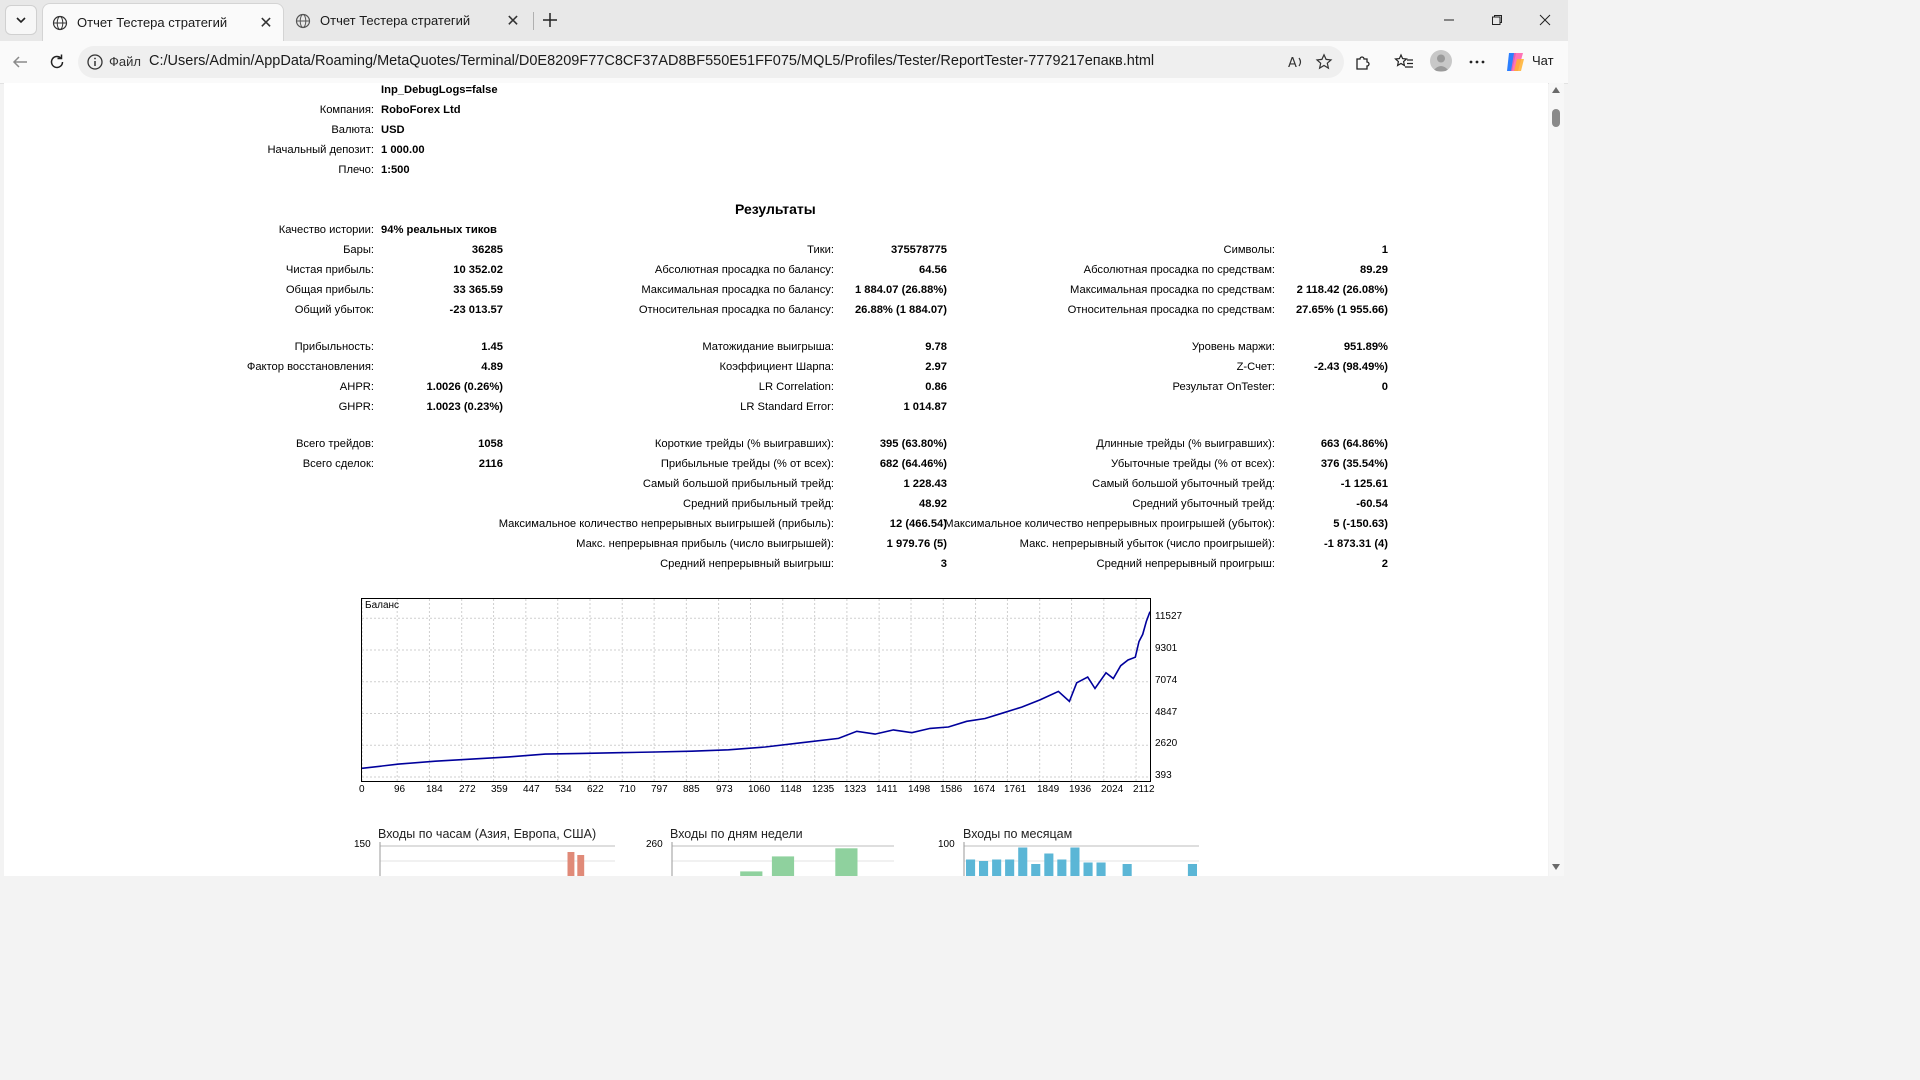 The width and height of the screenshot is (1920, 1080). What do you see at coordinates (913, 464) in the screenshot?
I see `col2-value: 682 (64.46%)` at bounding box center [913, 464].